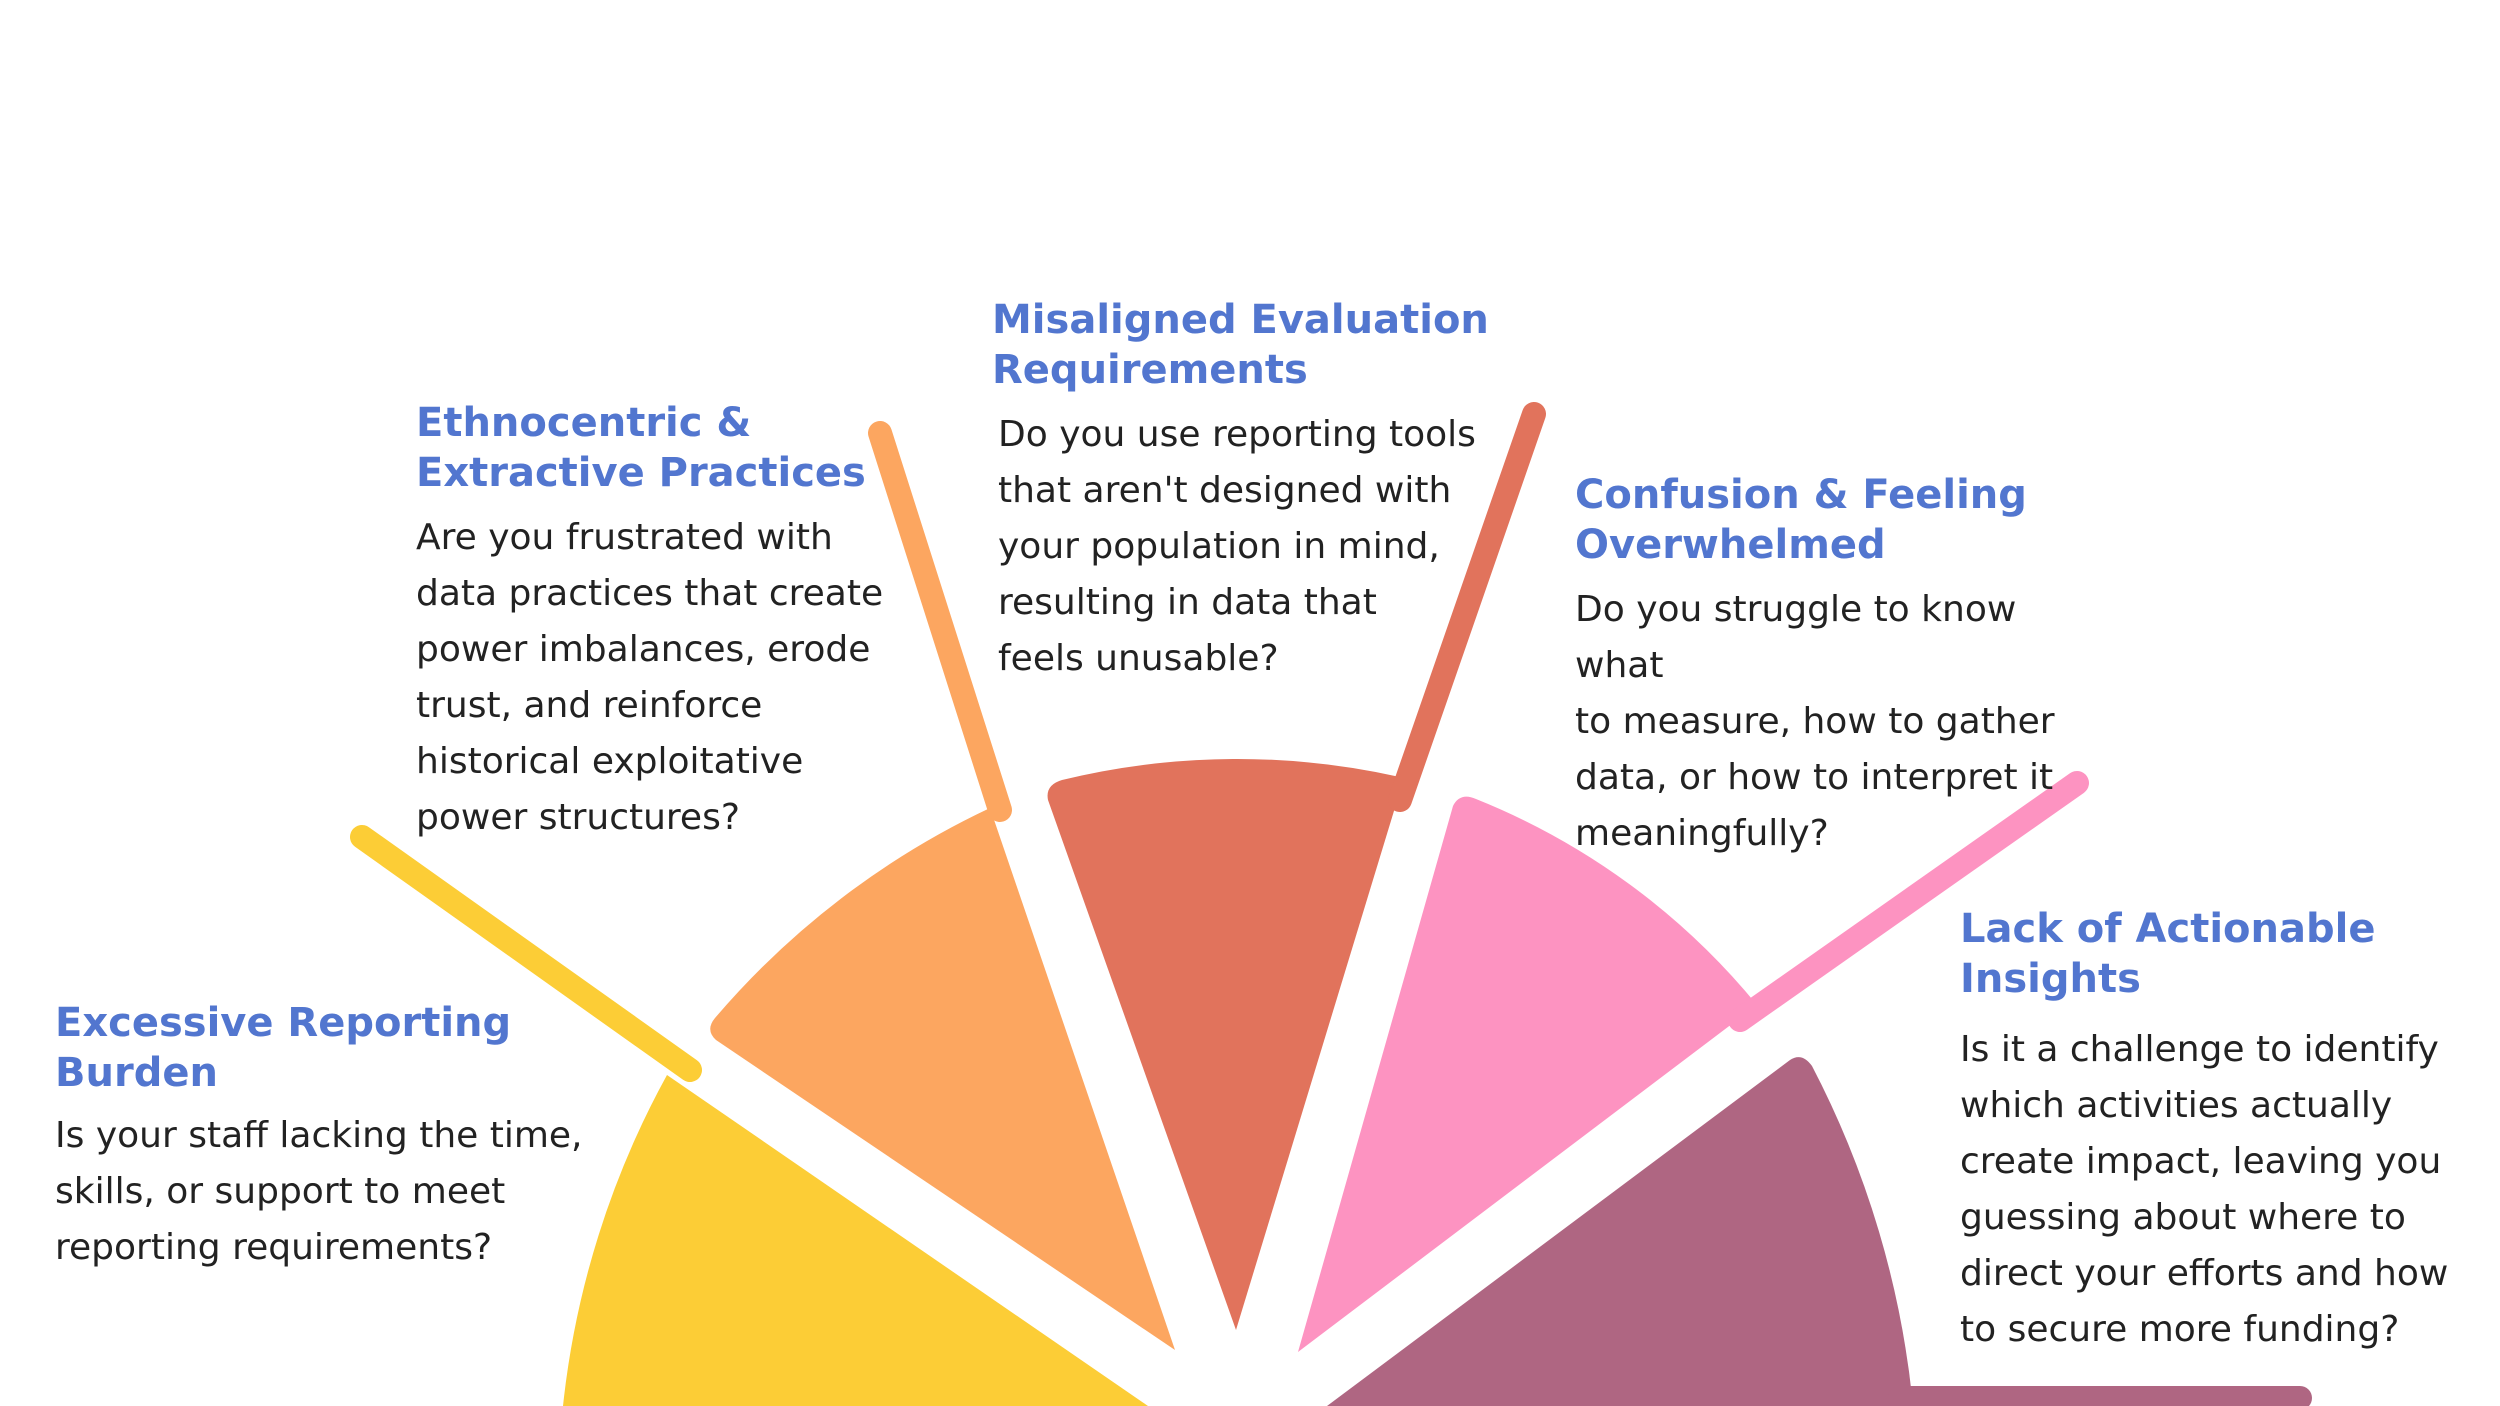 The image size is (2500, 1406). I want to click on block-title-line: Lack of Actionable, so click(2168, 929).